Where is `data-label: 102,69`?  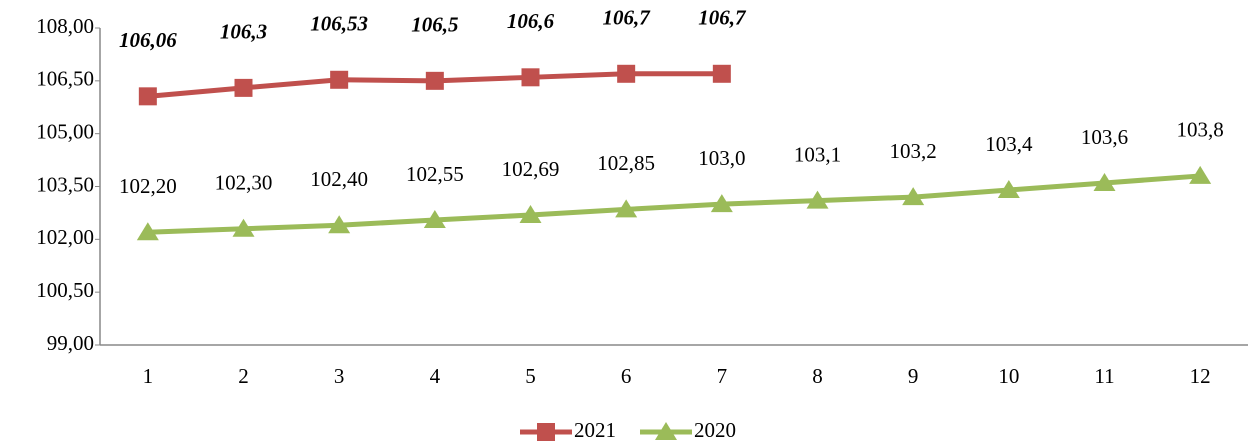
data-label: 102,69 is located at coordinates (531, 169).